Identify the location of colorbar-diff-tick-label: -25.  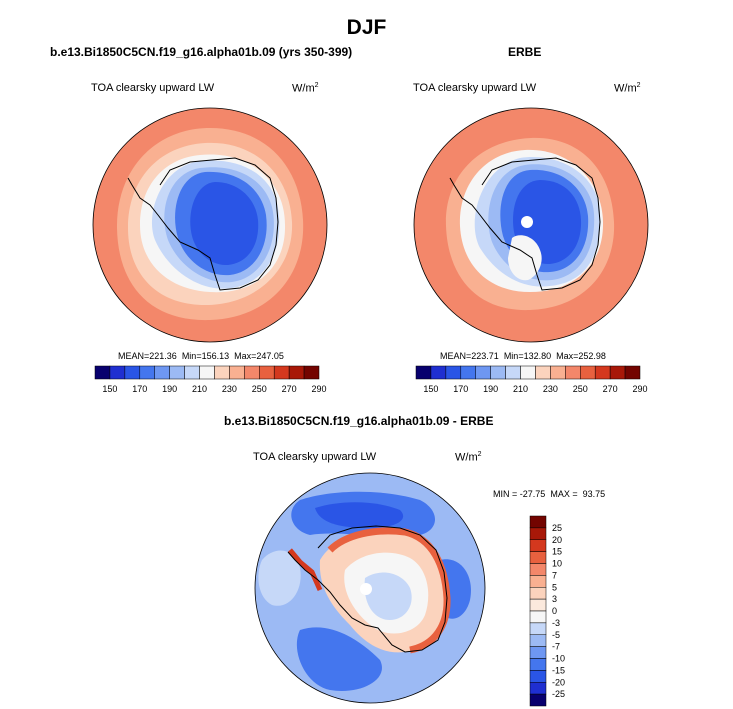
(558, 694).